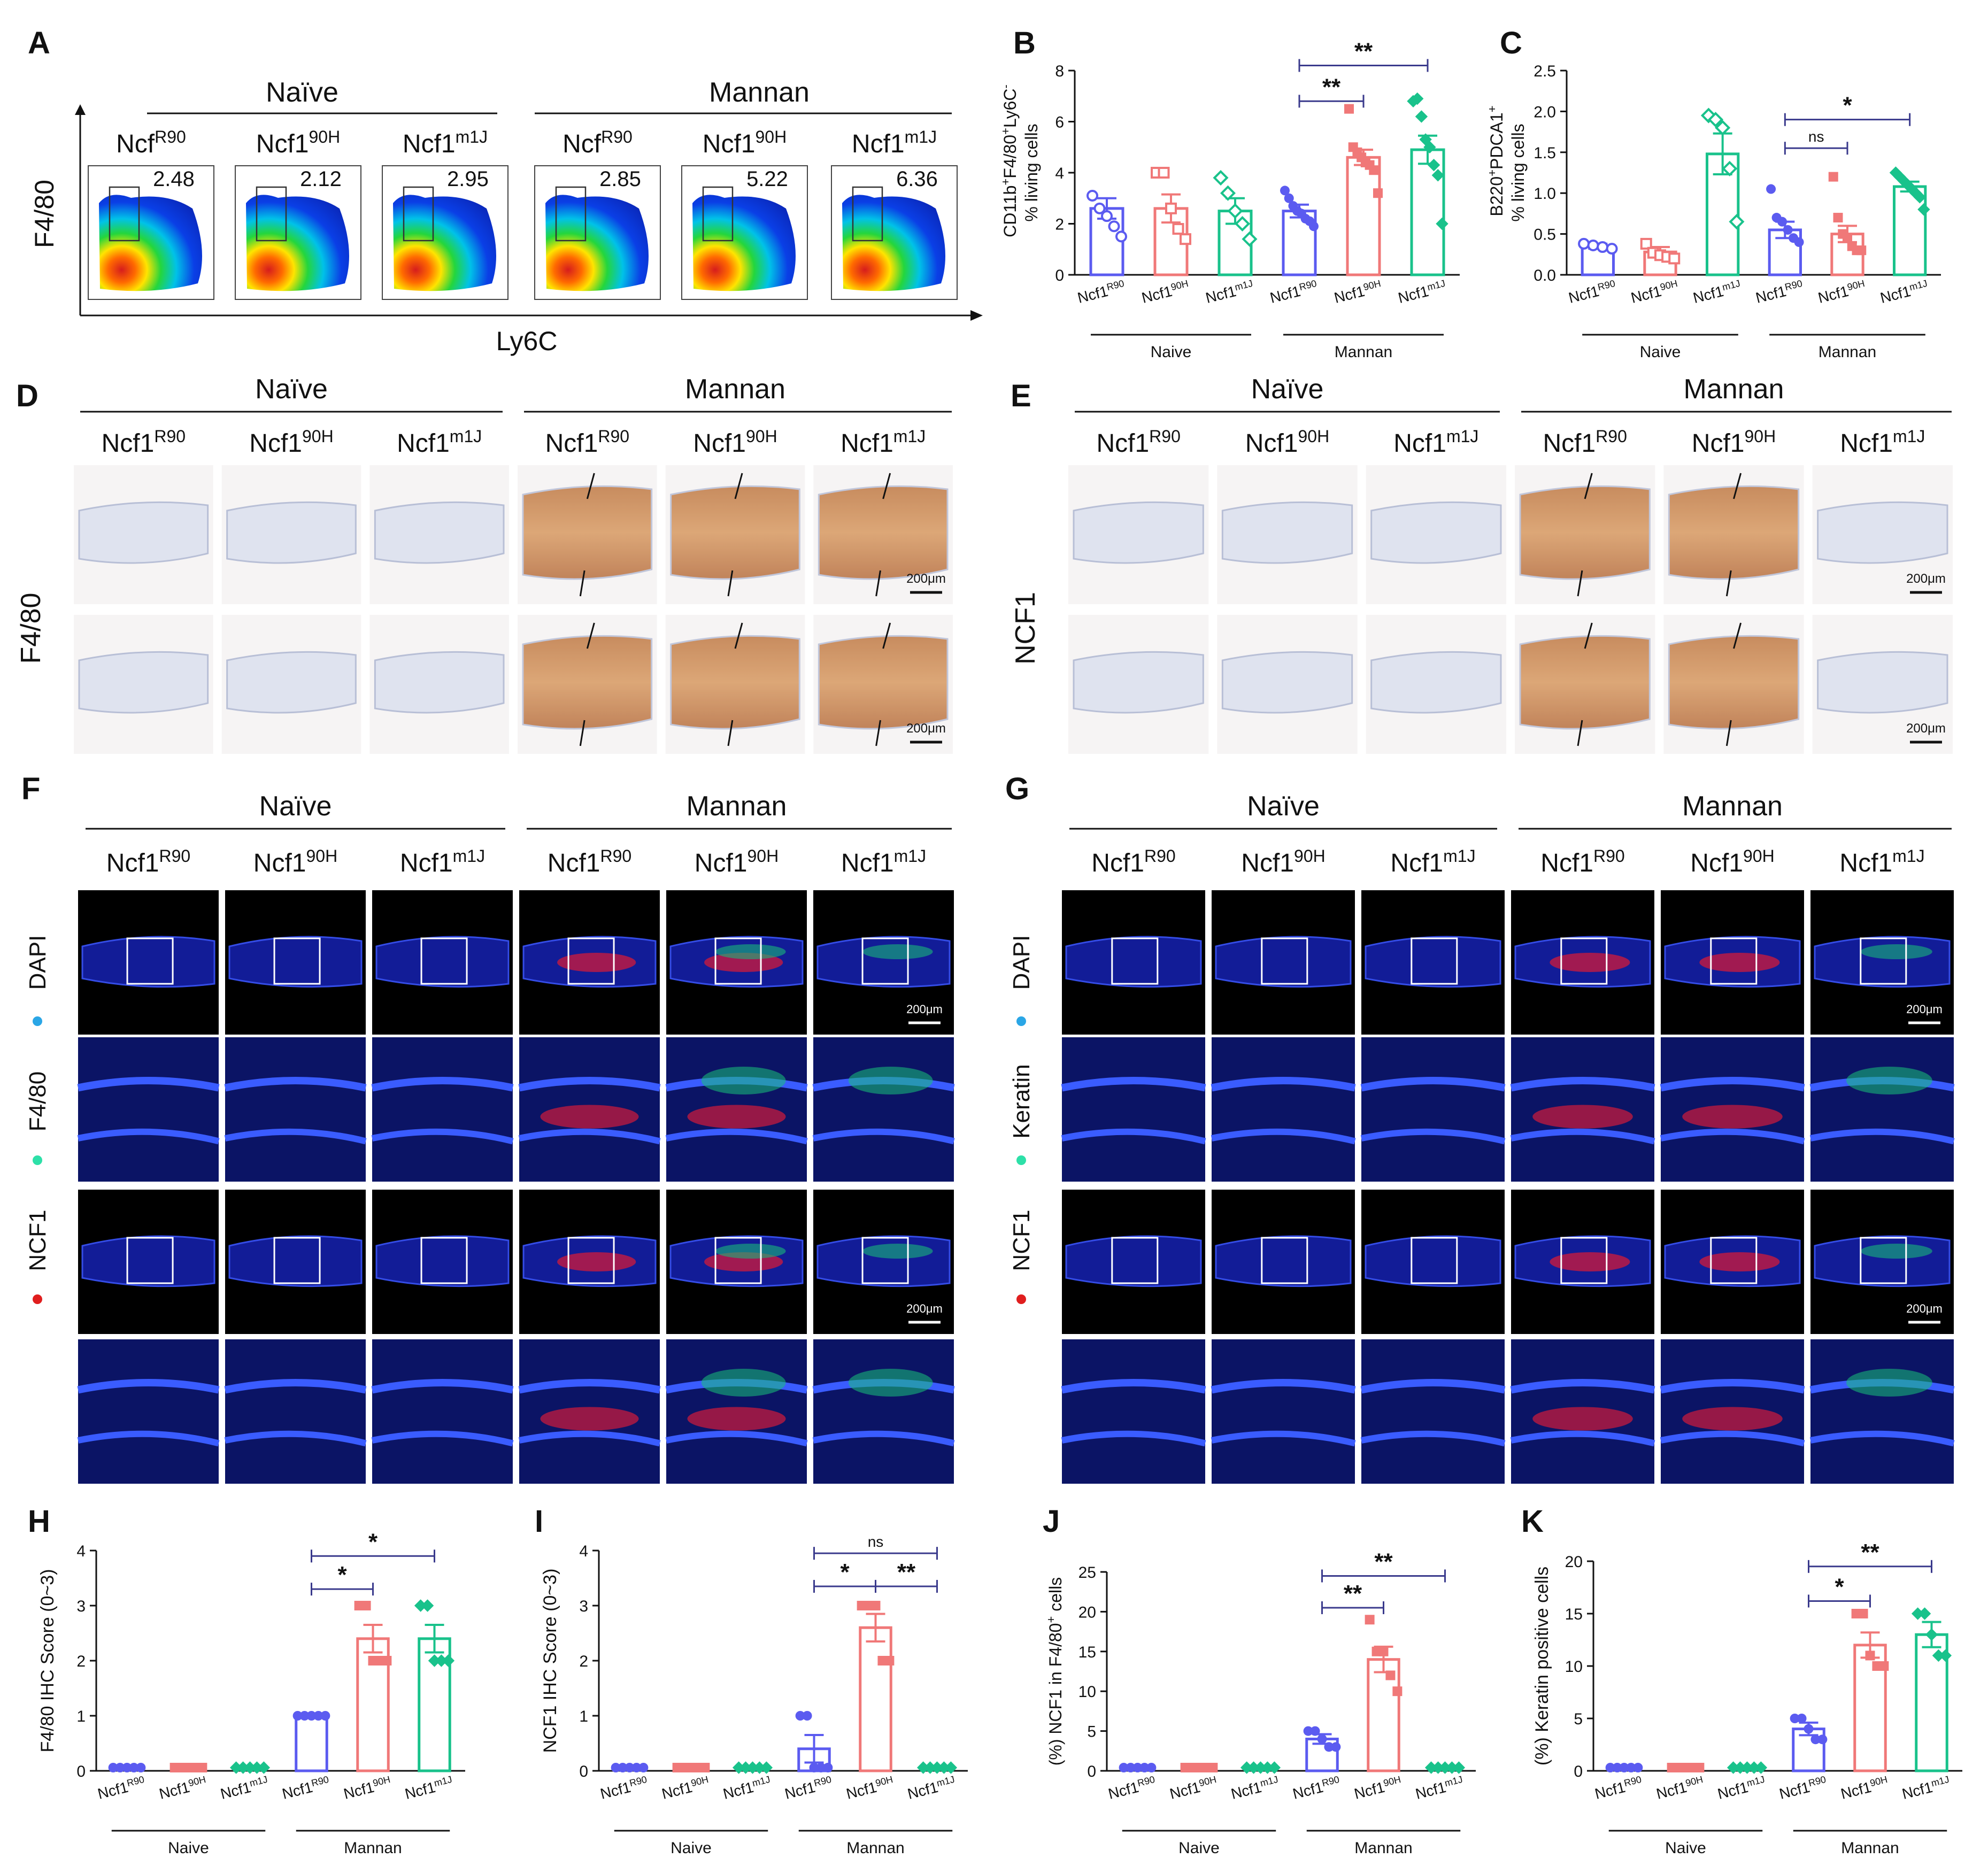 This screenshot has width=1988, height=1866. What do you see at coordinates (1059, 225) in the screenshot?
I see `chart-B-ytick-label-1: 2` at bounding box center [1059, 225].